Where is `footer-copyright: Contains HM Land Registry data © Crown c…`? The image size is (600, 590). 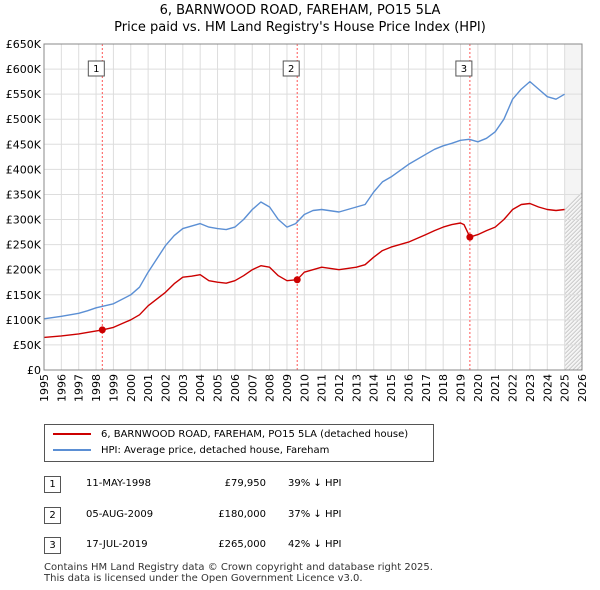 footer-copyright: Contains HM Land Registry data © Crown c… is located at coordinates (238, 567).